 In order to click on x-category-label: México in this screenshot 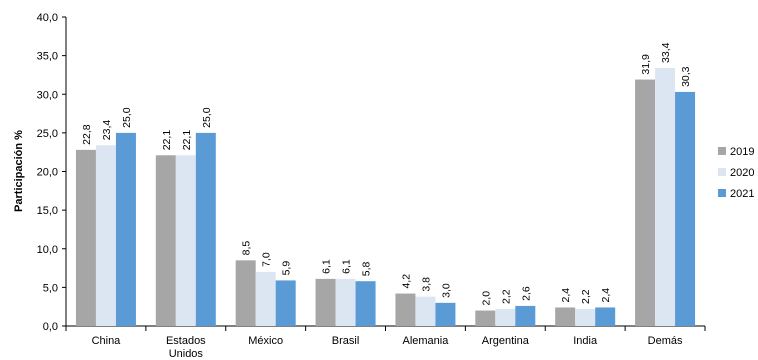, I will do `click(265, 341)`.